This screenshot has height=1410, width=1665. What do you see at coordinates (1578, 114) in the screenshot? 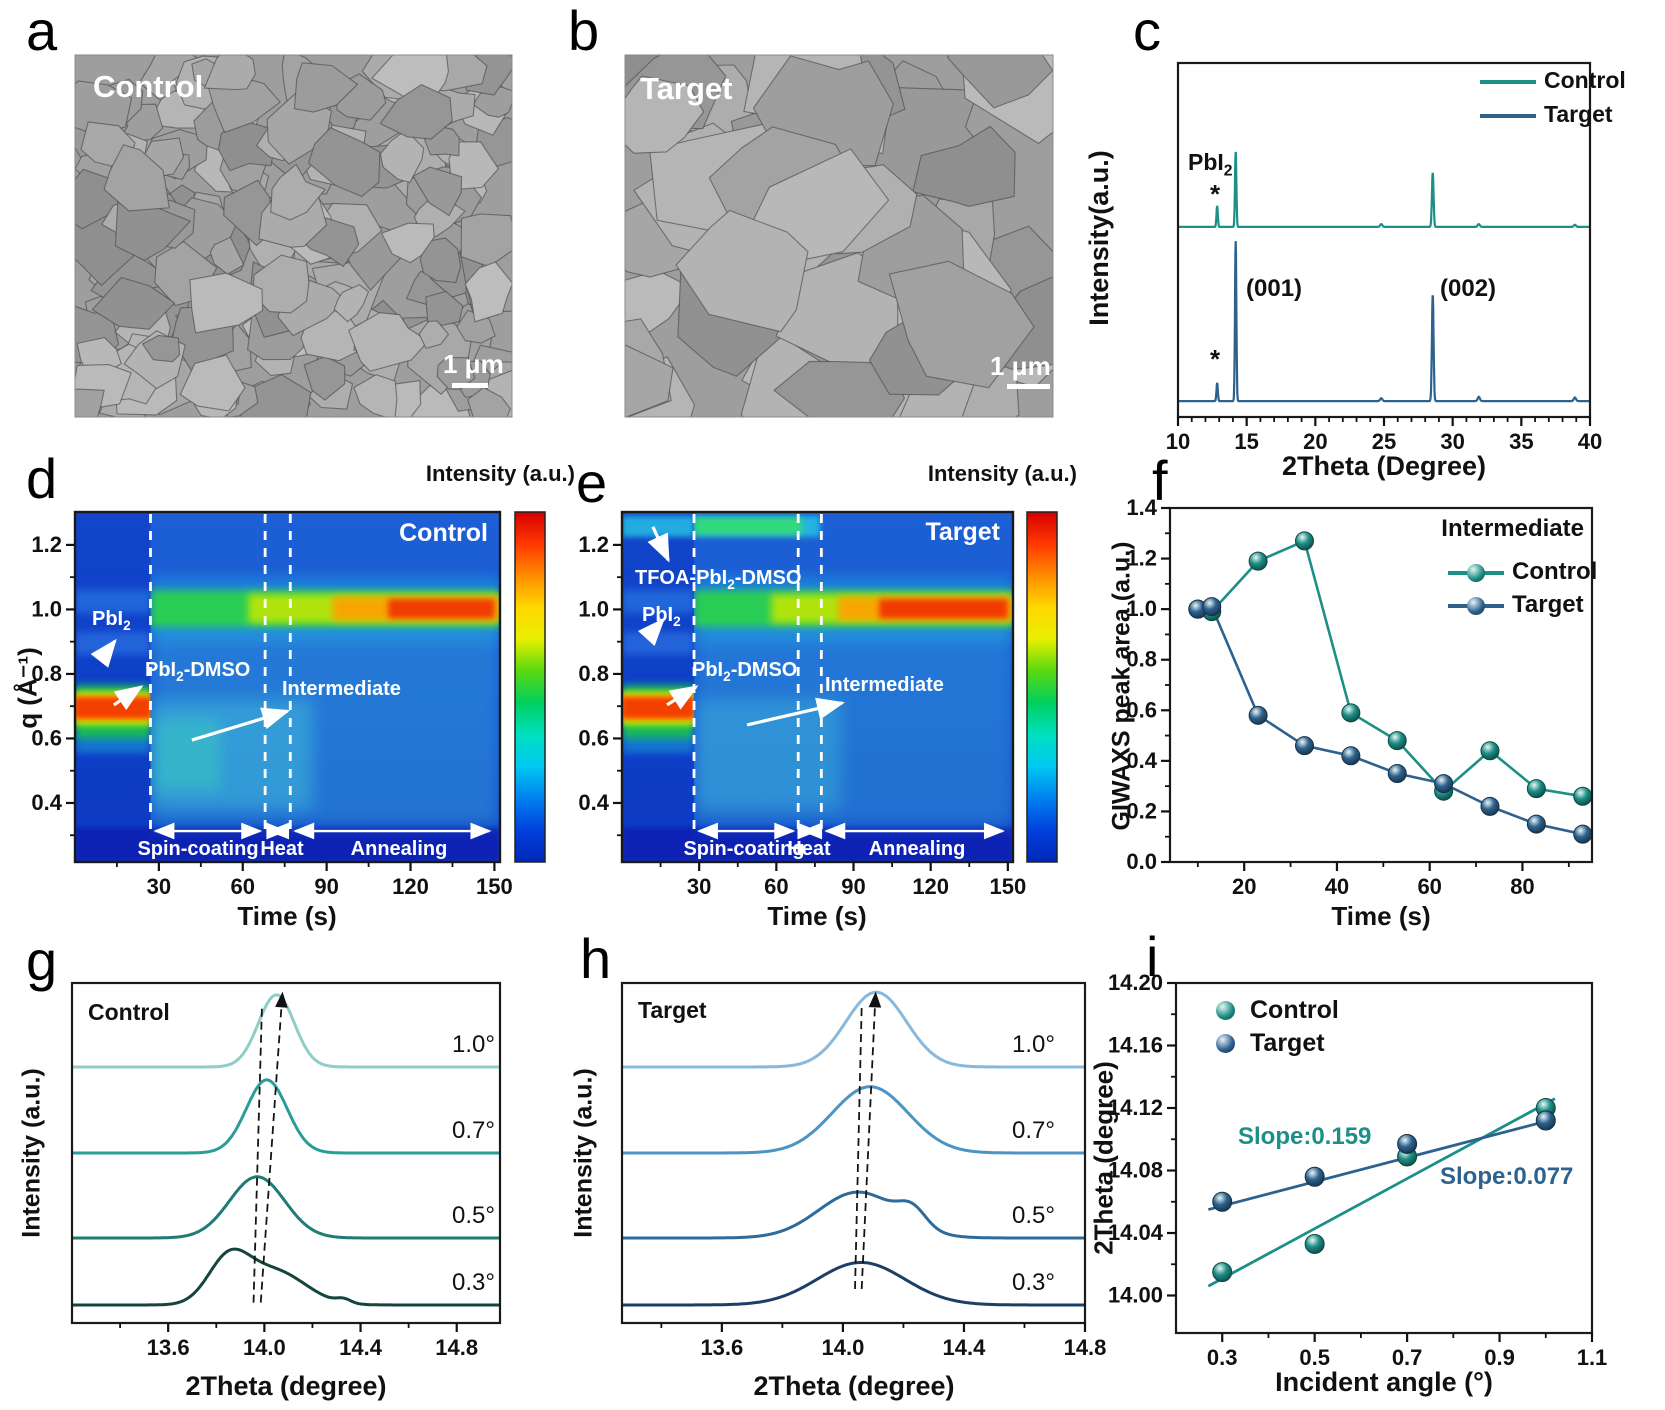
I see `c-legend-label-target: Target` at bounding box center [1578, 114].